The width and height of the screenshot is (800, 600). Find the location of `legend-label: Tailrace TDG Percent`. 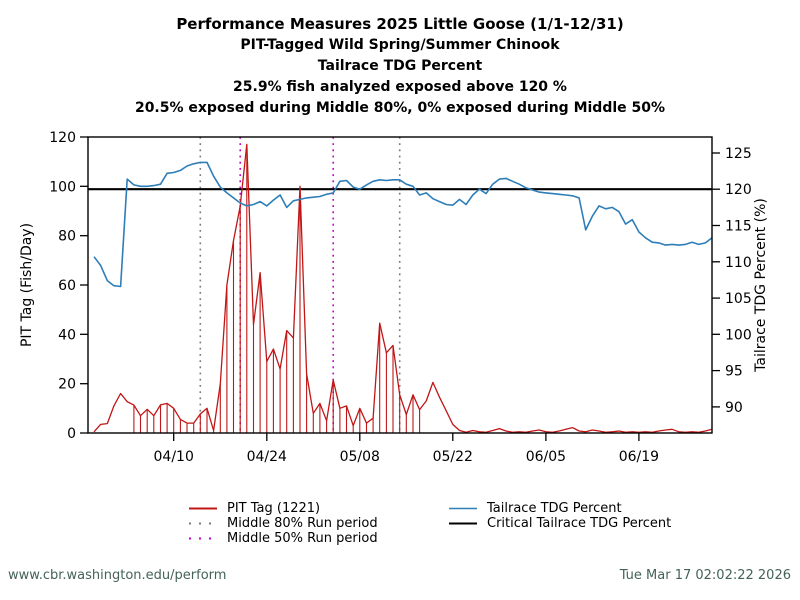

legend-label: Tailrace TDG Percent is located at coordinates (554, 508).